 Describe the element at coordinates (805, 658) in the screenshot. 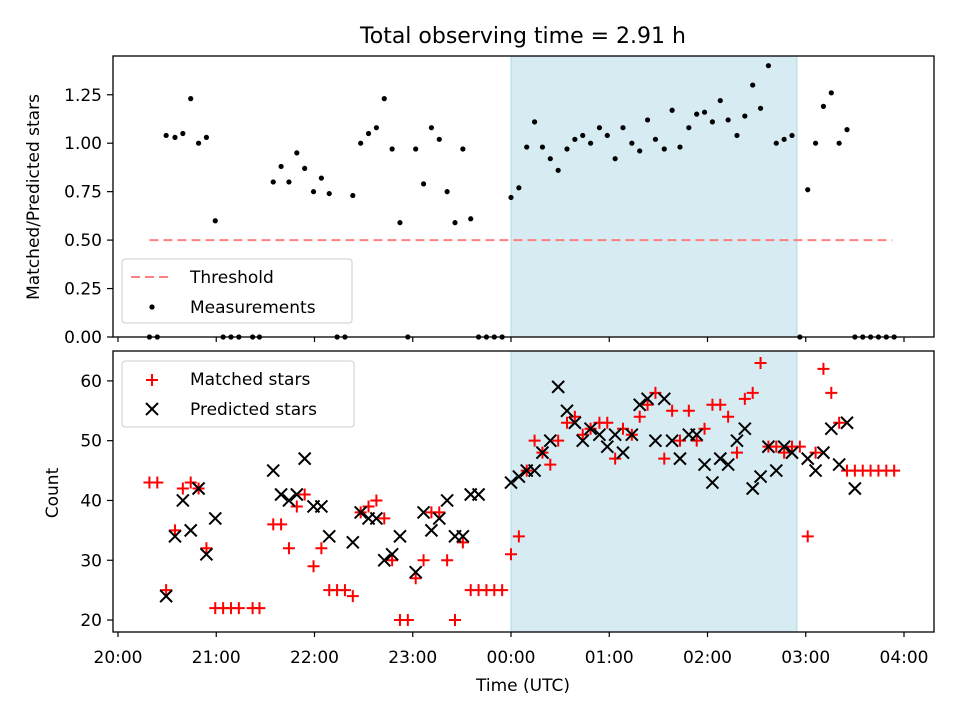

I see `x-tick-label: 03:00` at that location.